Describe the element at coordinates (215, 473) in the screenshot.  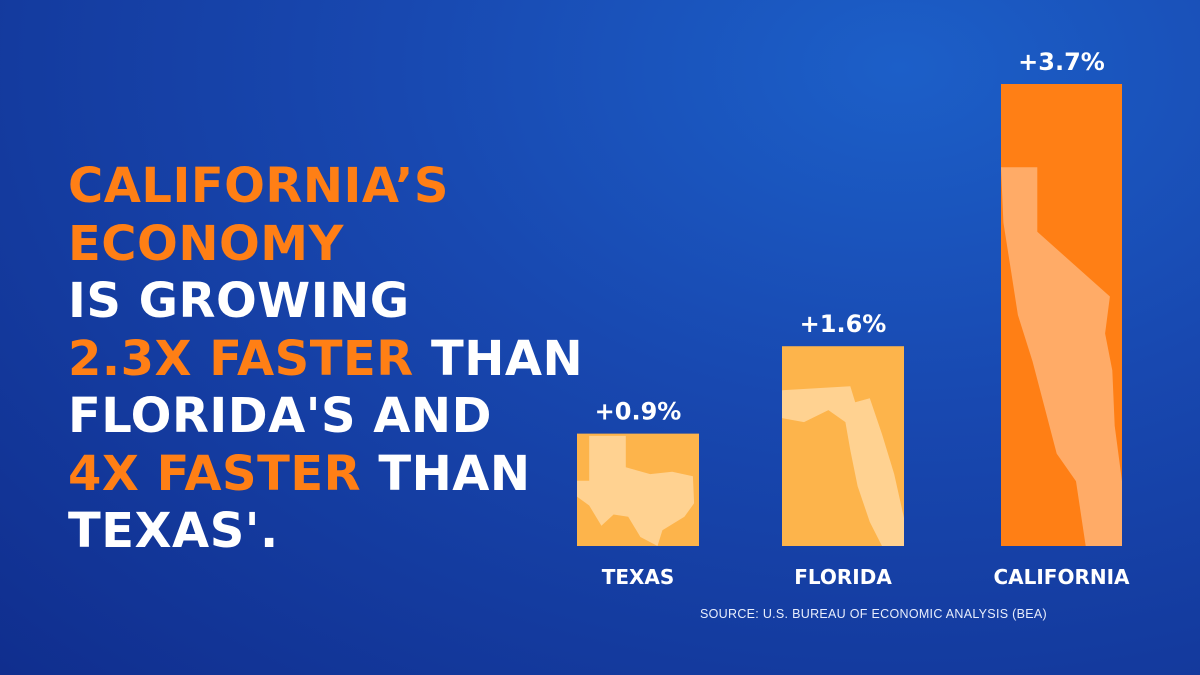
I see `headline-accent-4x: 4X faster` at that location.